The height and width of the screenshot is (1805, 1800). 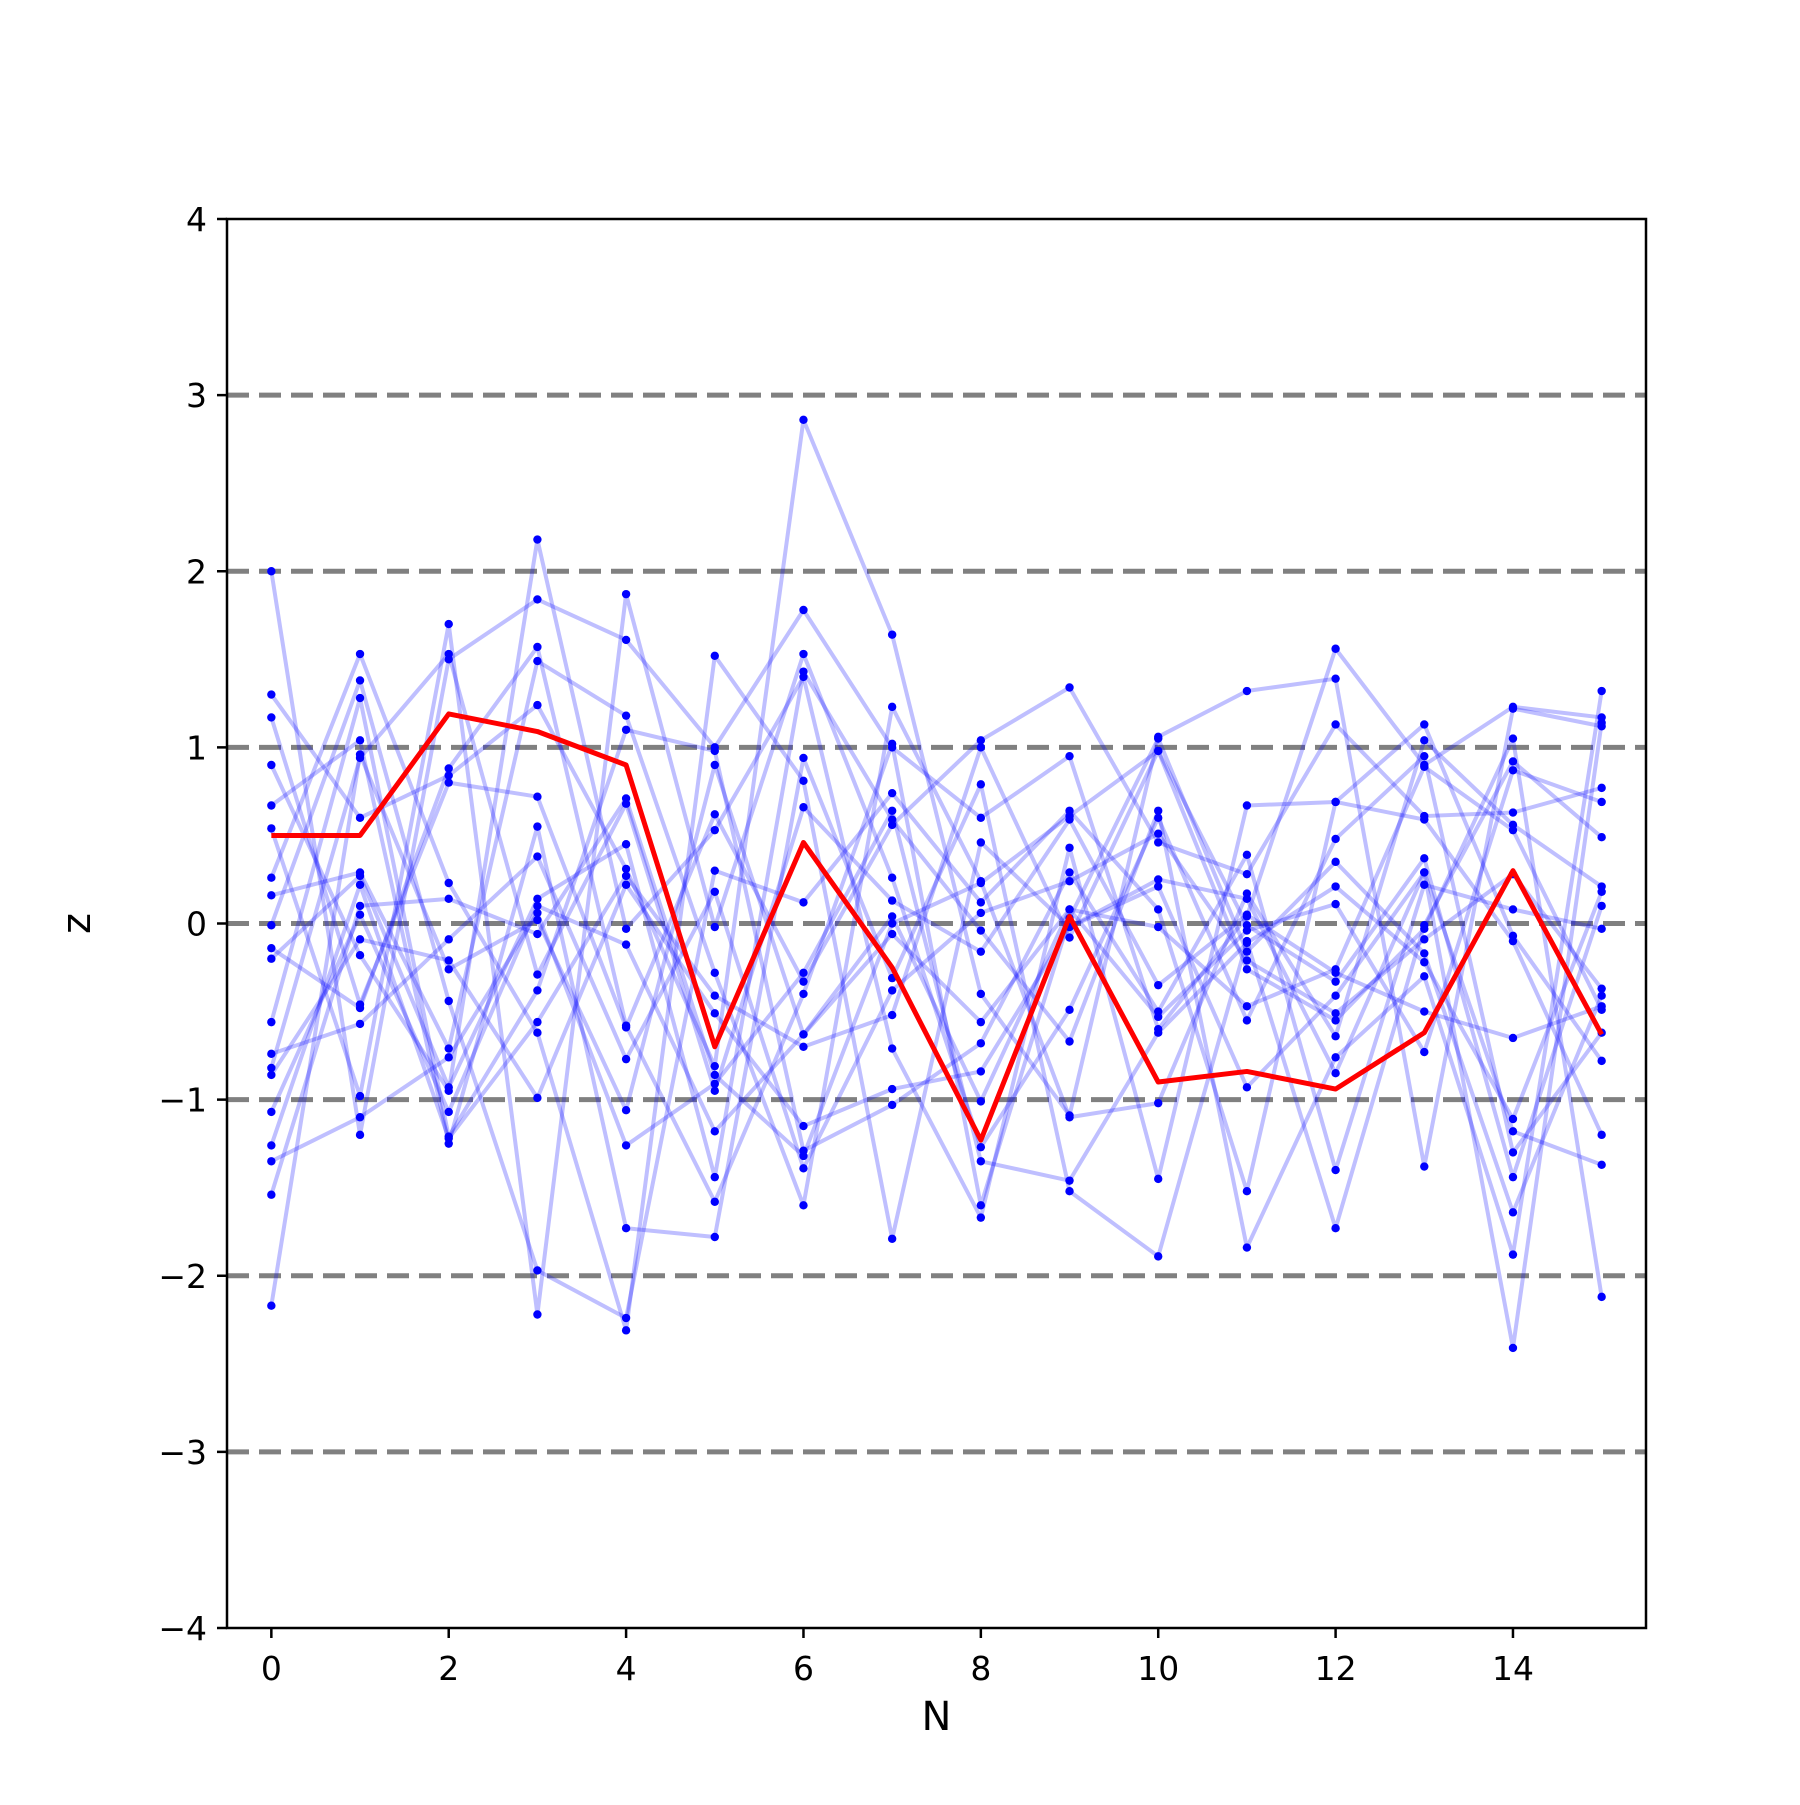 I want to click on x-tick-label: 12, so click(x=1336, y=1668).